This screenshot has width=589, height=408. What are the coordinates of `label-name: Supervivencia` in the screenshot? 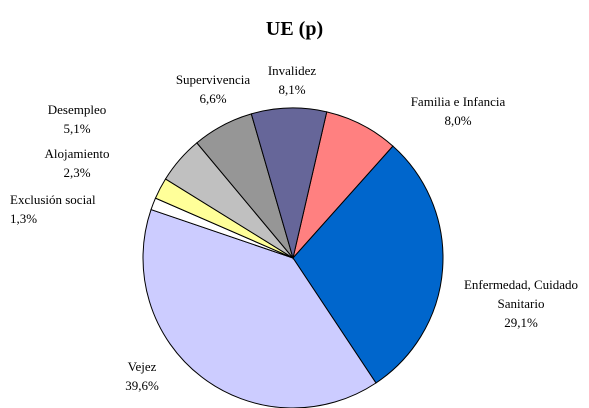 It's located at (213, 79).